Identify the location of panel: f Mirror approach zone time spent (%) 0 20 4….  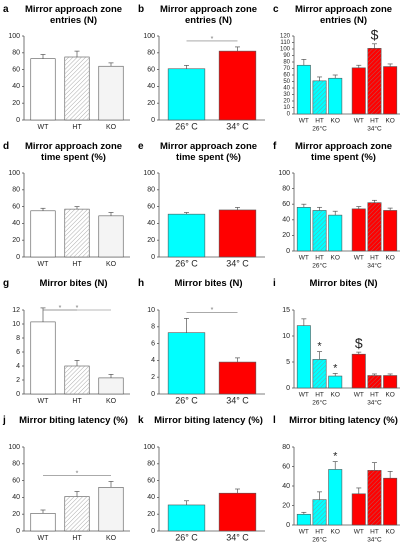
(337, 205).